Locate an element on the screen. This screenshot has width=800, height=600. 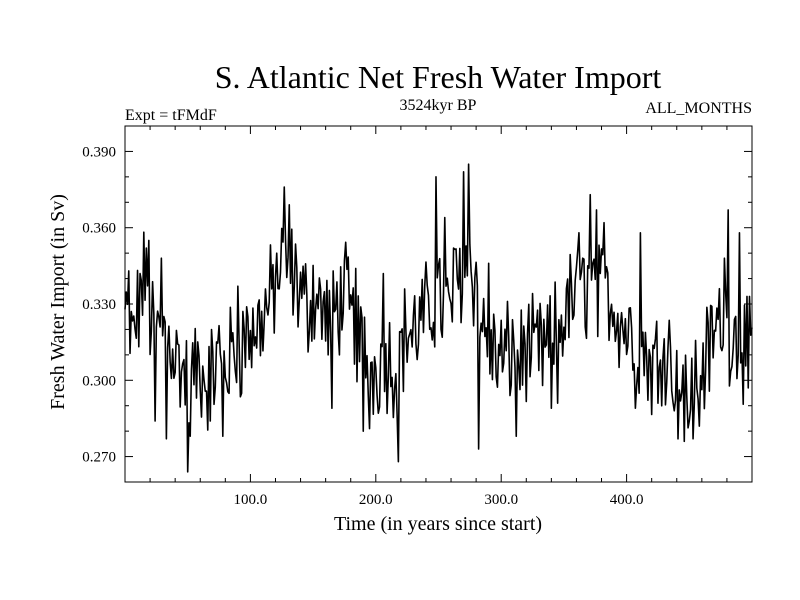
months-label: ALL_MONTHS is located at coordinates (698, 108).